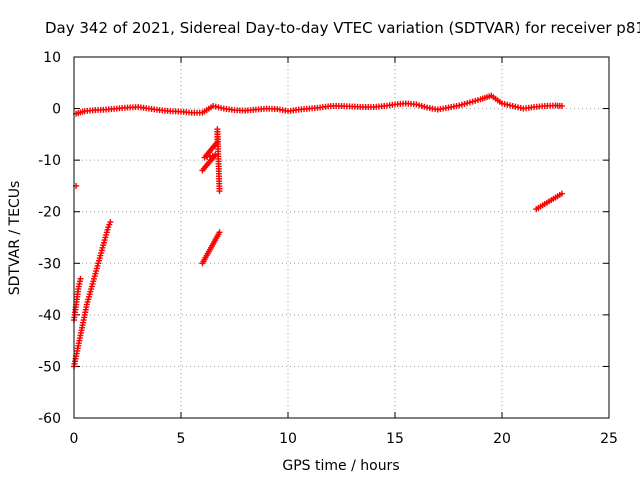 The height and width of the screenshot is (480, 640). What do you see at coordinates (49, 316) in the screenshot?
I see `y-tick-label: -40` at bounding box center [49, 316].